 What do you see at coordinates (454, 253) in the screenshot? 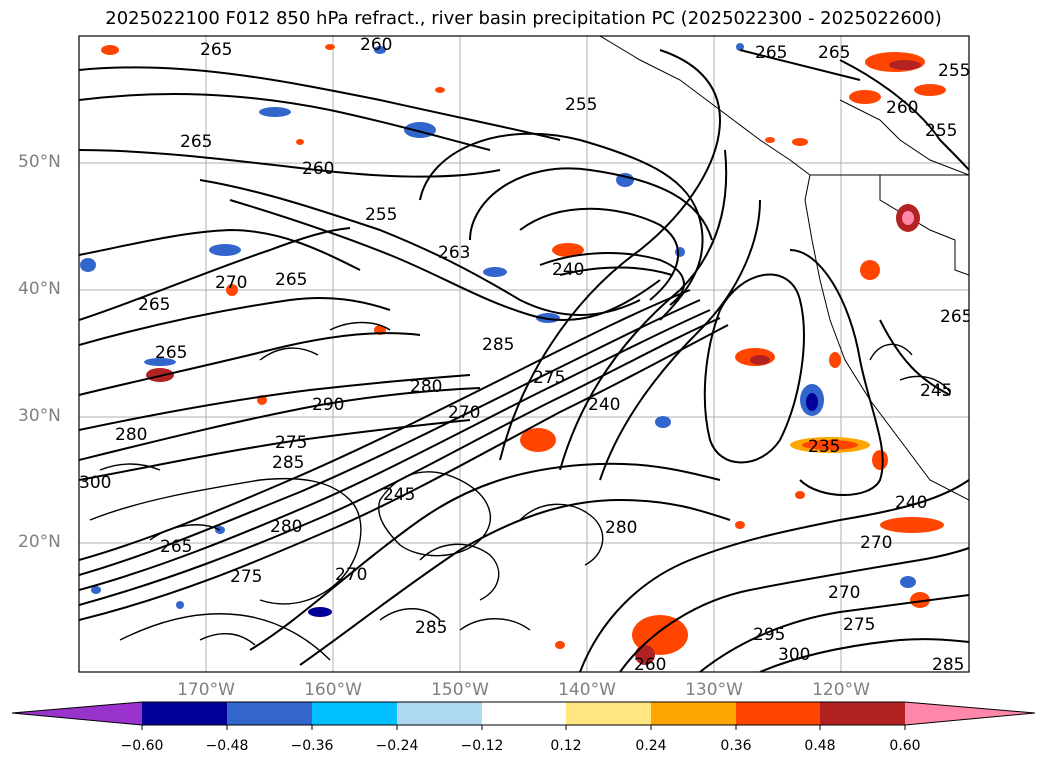
I see `contour-label: 263` at bounding box center [454, 253].